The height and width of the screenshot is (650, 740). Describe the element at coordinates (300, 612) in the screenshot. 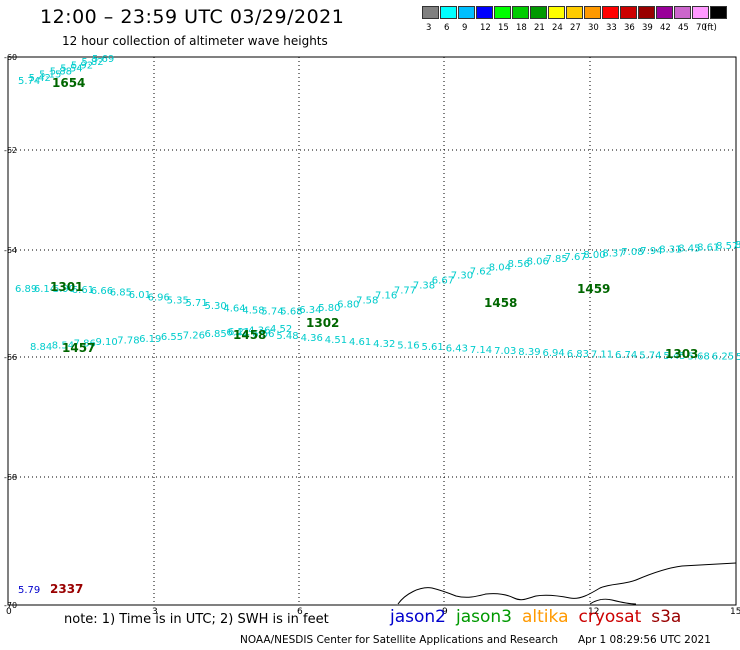

I see `x-tick-label: 6` at that location.